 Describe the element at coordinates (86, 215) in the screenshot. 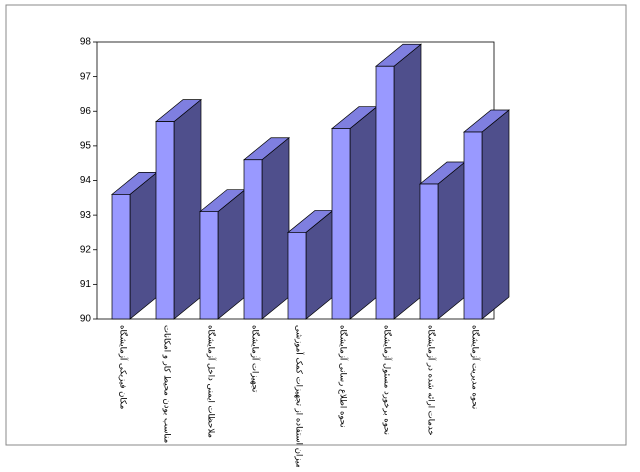

I see `y-tick-label: 93` at that location.